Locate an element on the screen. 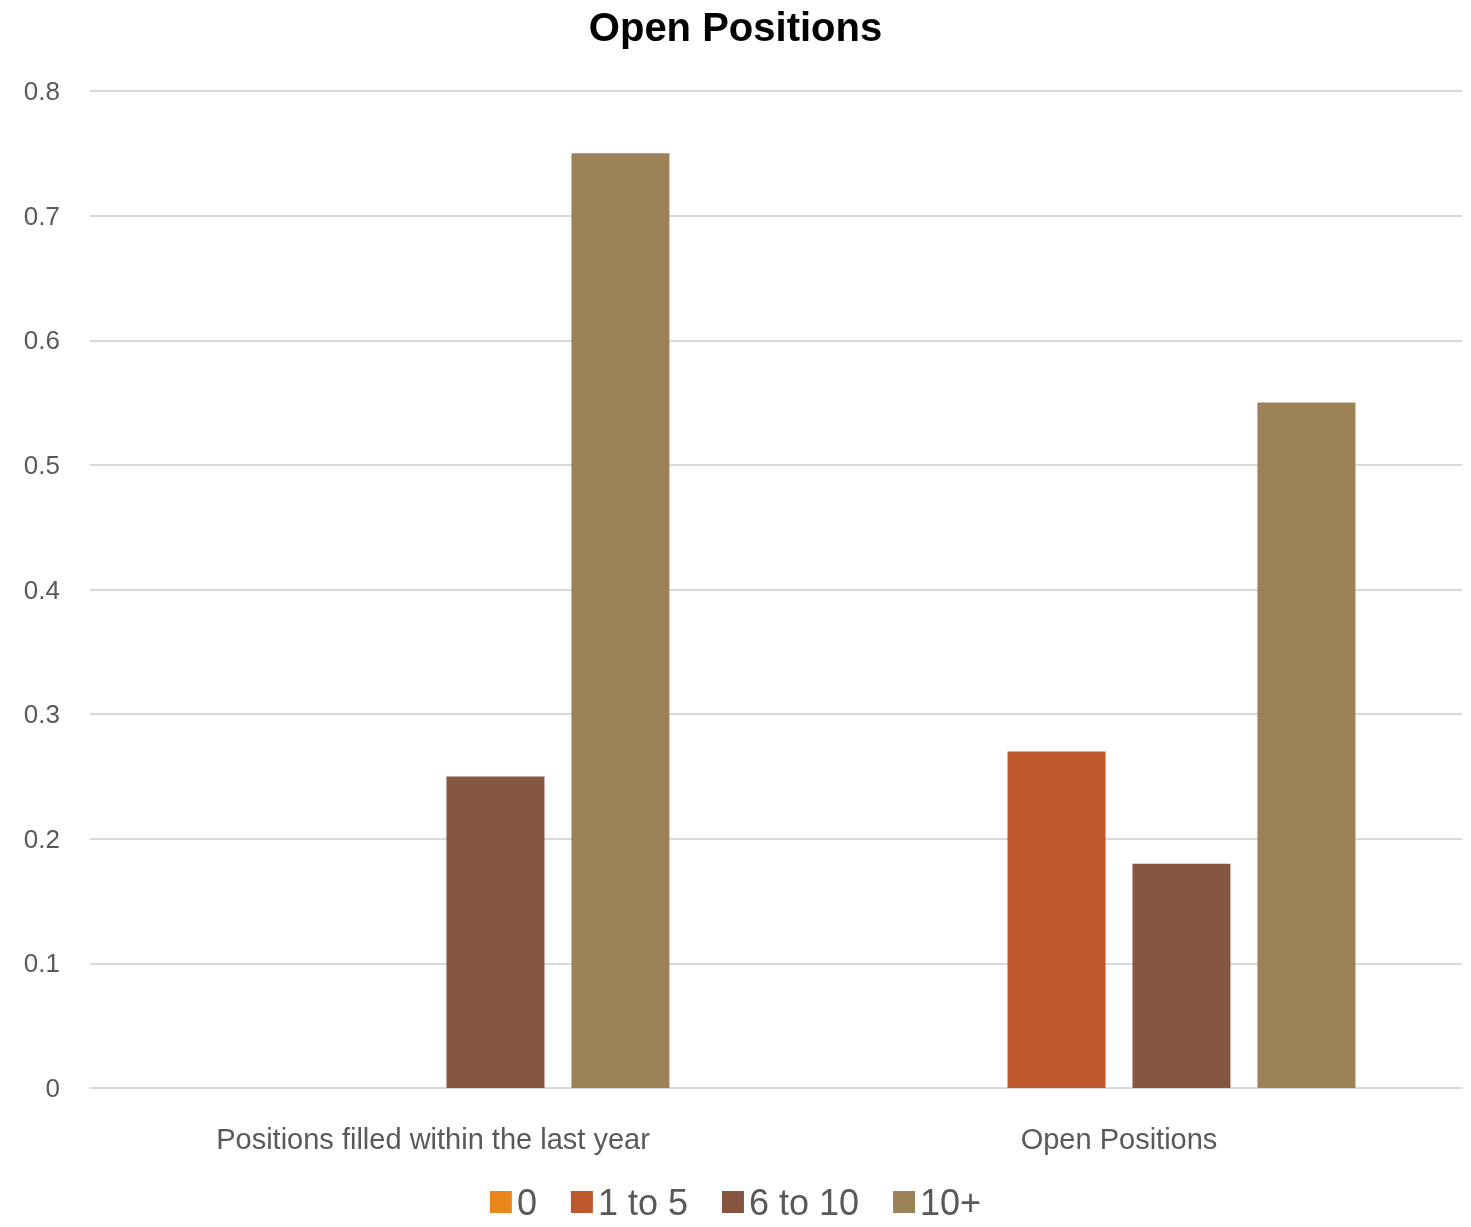  y-tick-label: 0.4 is located at coordinates (41, 589).